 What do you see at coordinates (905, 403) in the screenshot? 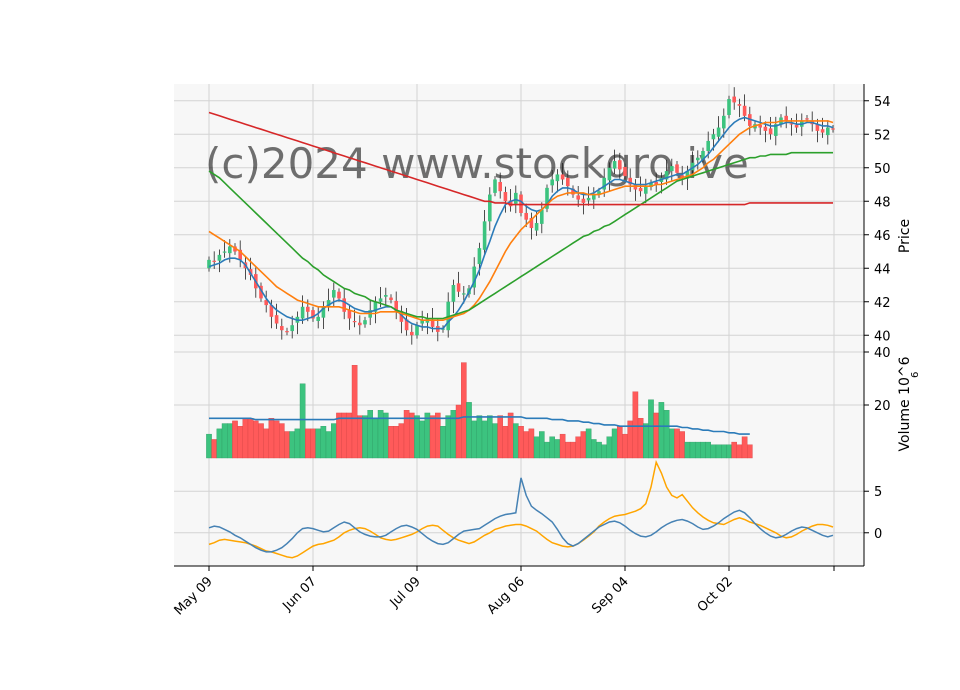
I see `volume-axis-label: Volume 10^6` at bounding box center [905, 403].